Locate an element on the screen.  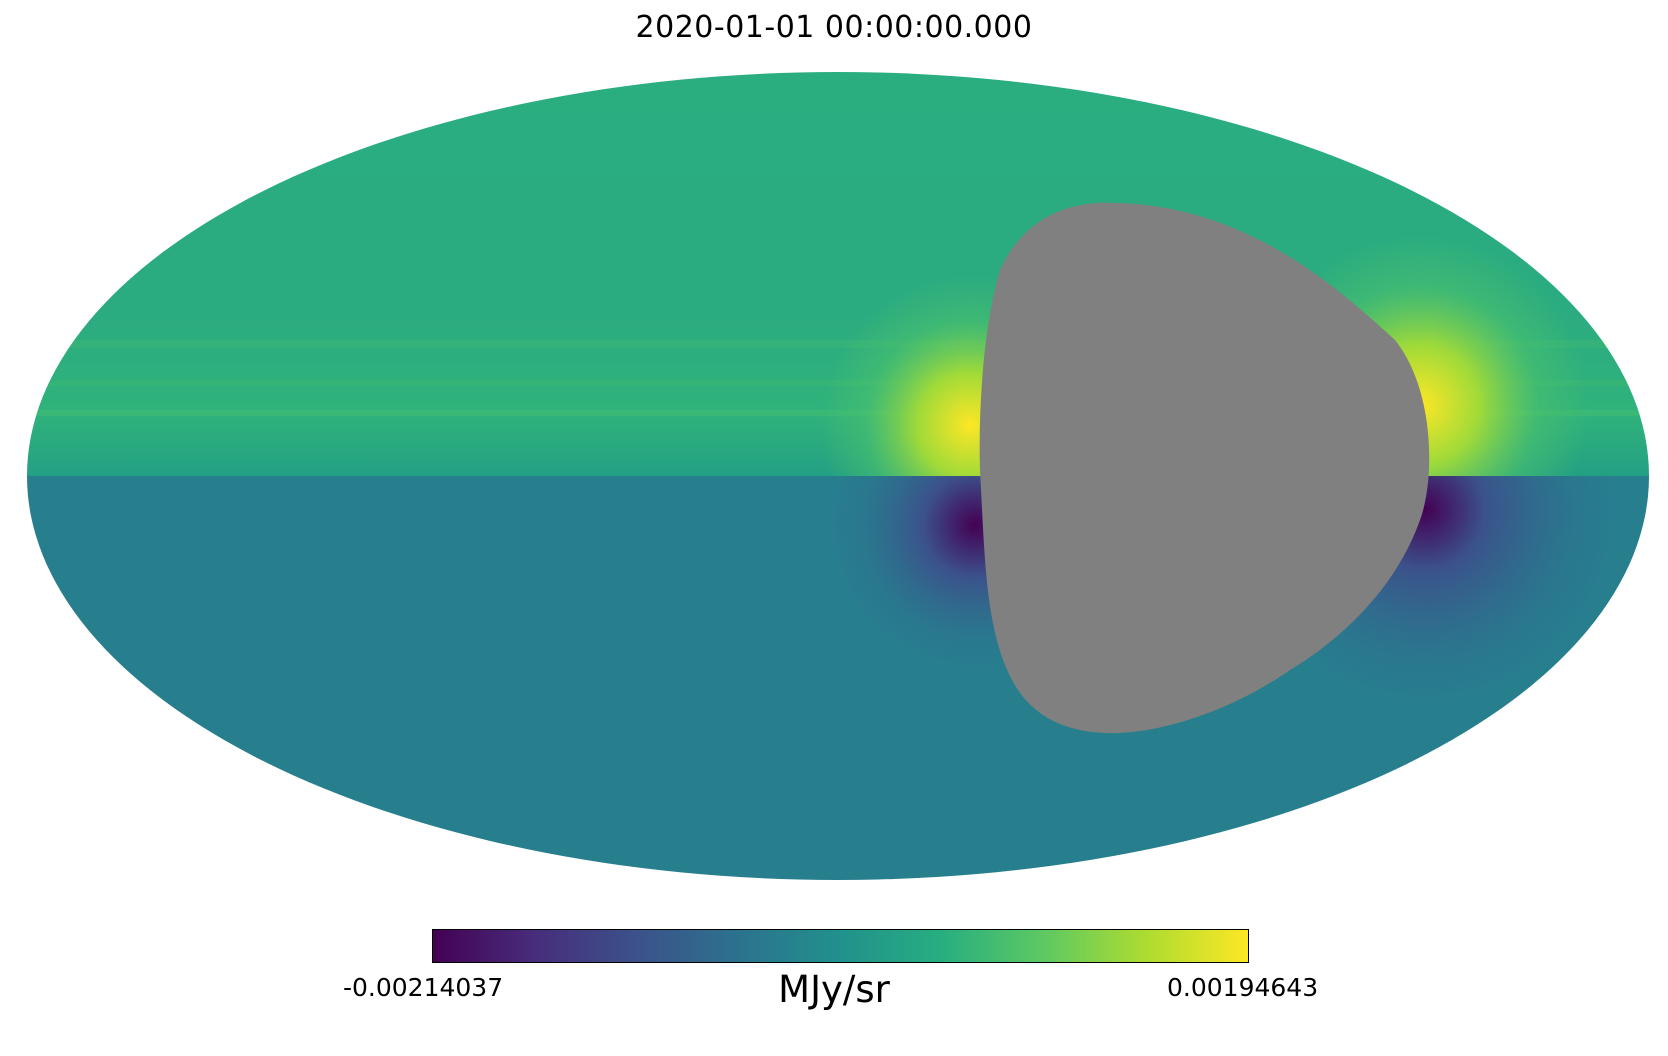
colorbar-min-label: -0.00214037 is located at coordinates (423, 987).